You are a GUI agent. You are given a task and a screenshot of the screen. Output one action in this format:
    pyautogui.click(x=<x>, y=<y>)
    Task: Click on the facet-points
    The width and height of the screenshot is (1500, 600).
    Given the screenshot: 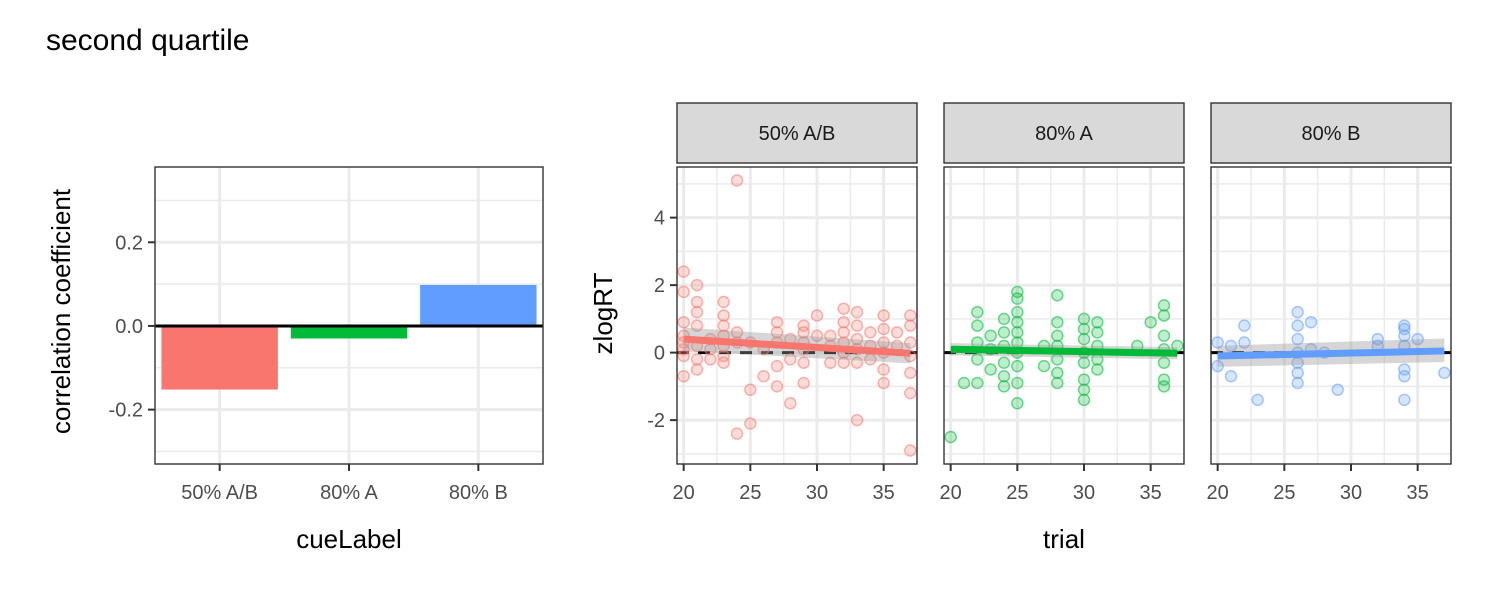 What is the action you would take?
    pyautogui.click(x=797, y=315)
    